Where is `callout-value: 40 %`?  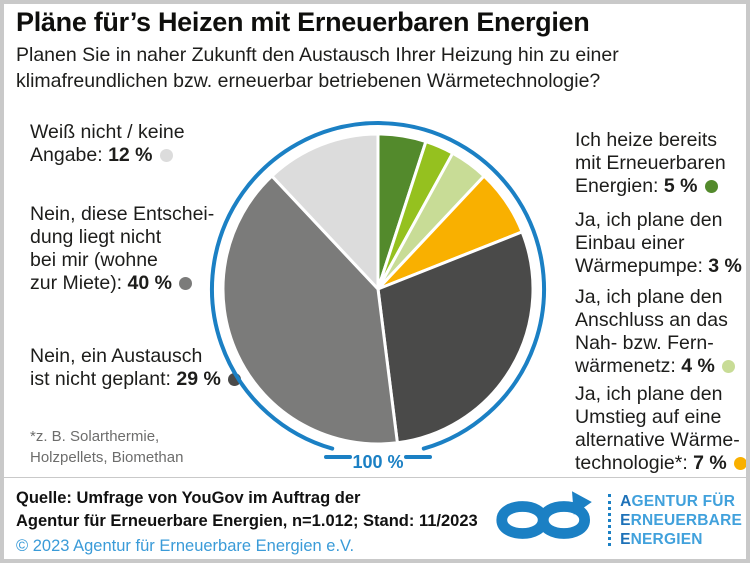
callout-value: 40 % is located at coordinates (149, 283).